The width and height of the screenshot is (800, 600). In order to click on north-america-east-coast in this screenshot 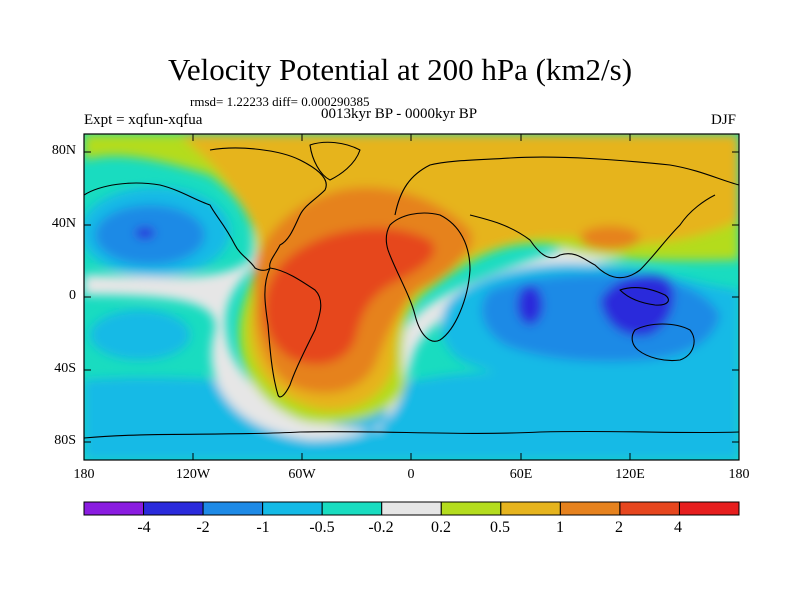, I will do `click(268, 208)`.